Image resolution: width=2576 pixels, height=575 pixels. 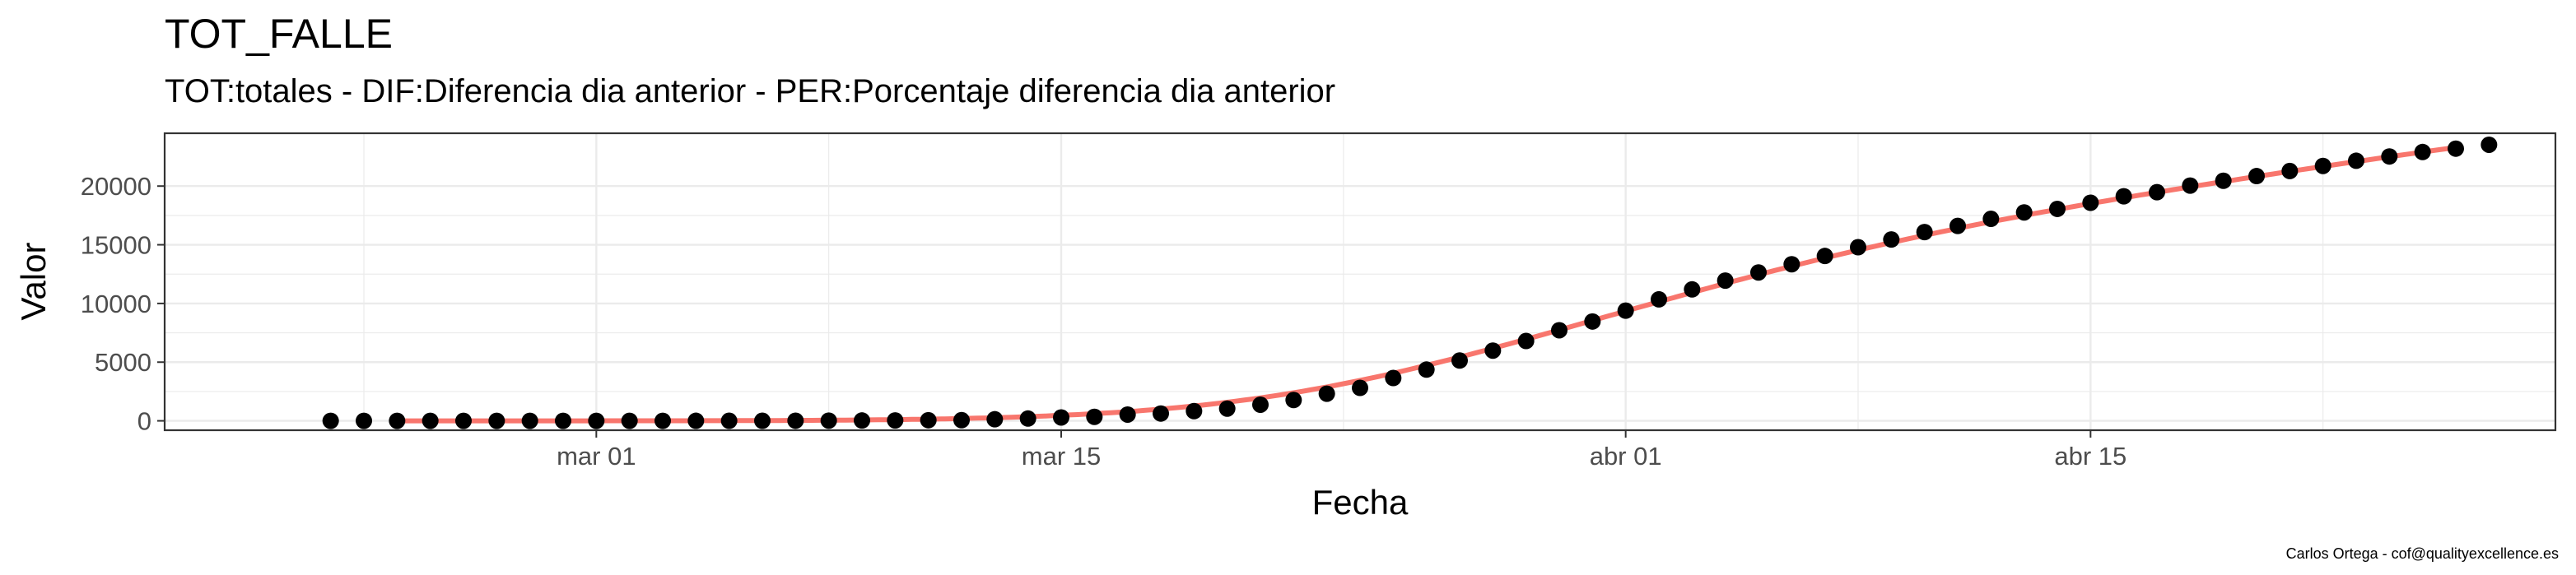 What do you see at coordinates (116, 186) in the screenshot?
I see `y-tick-label: 20000` at bounding box center [116, 186].